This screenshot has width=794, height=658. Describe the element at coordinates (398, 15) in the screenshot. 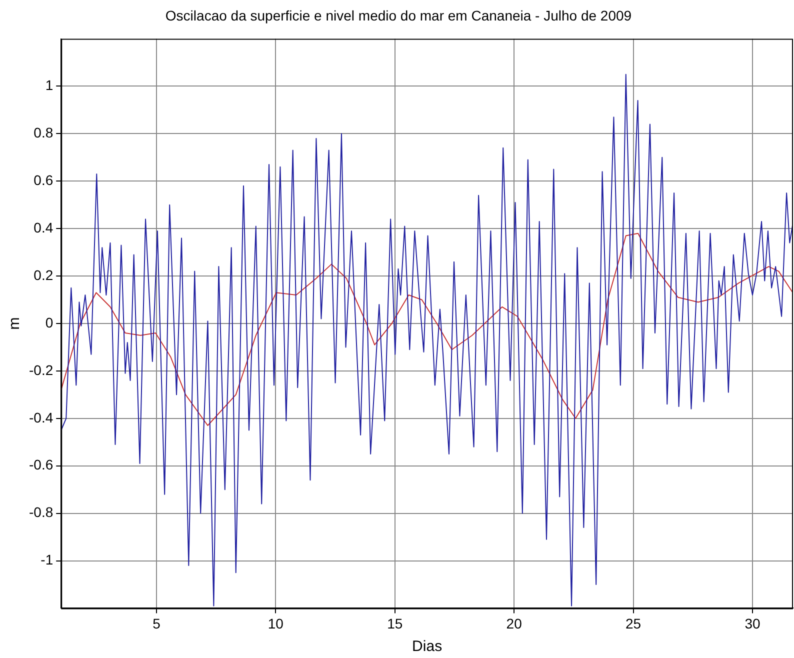

I see `chart-title: Oscilacao da superficie e nivel medio do mar em Cananeia - Julho de 2009` at that location.